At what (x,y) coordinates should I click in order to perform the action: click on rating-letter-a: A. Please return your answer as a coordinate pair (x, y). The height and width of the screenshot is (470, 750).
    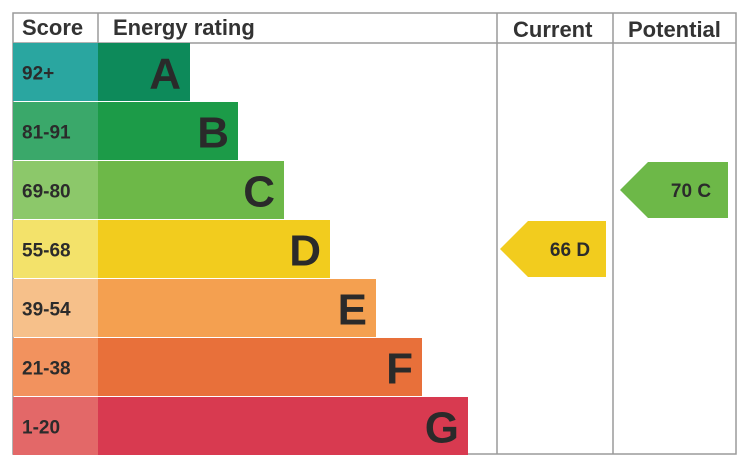
    Looking at the image, I should click on (165, 74).